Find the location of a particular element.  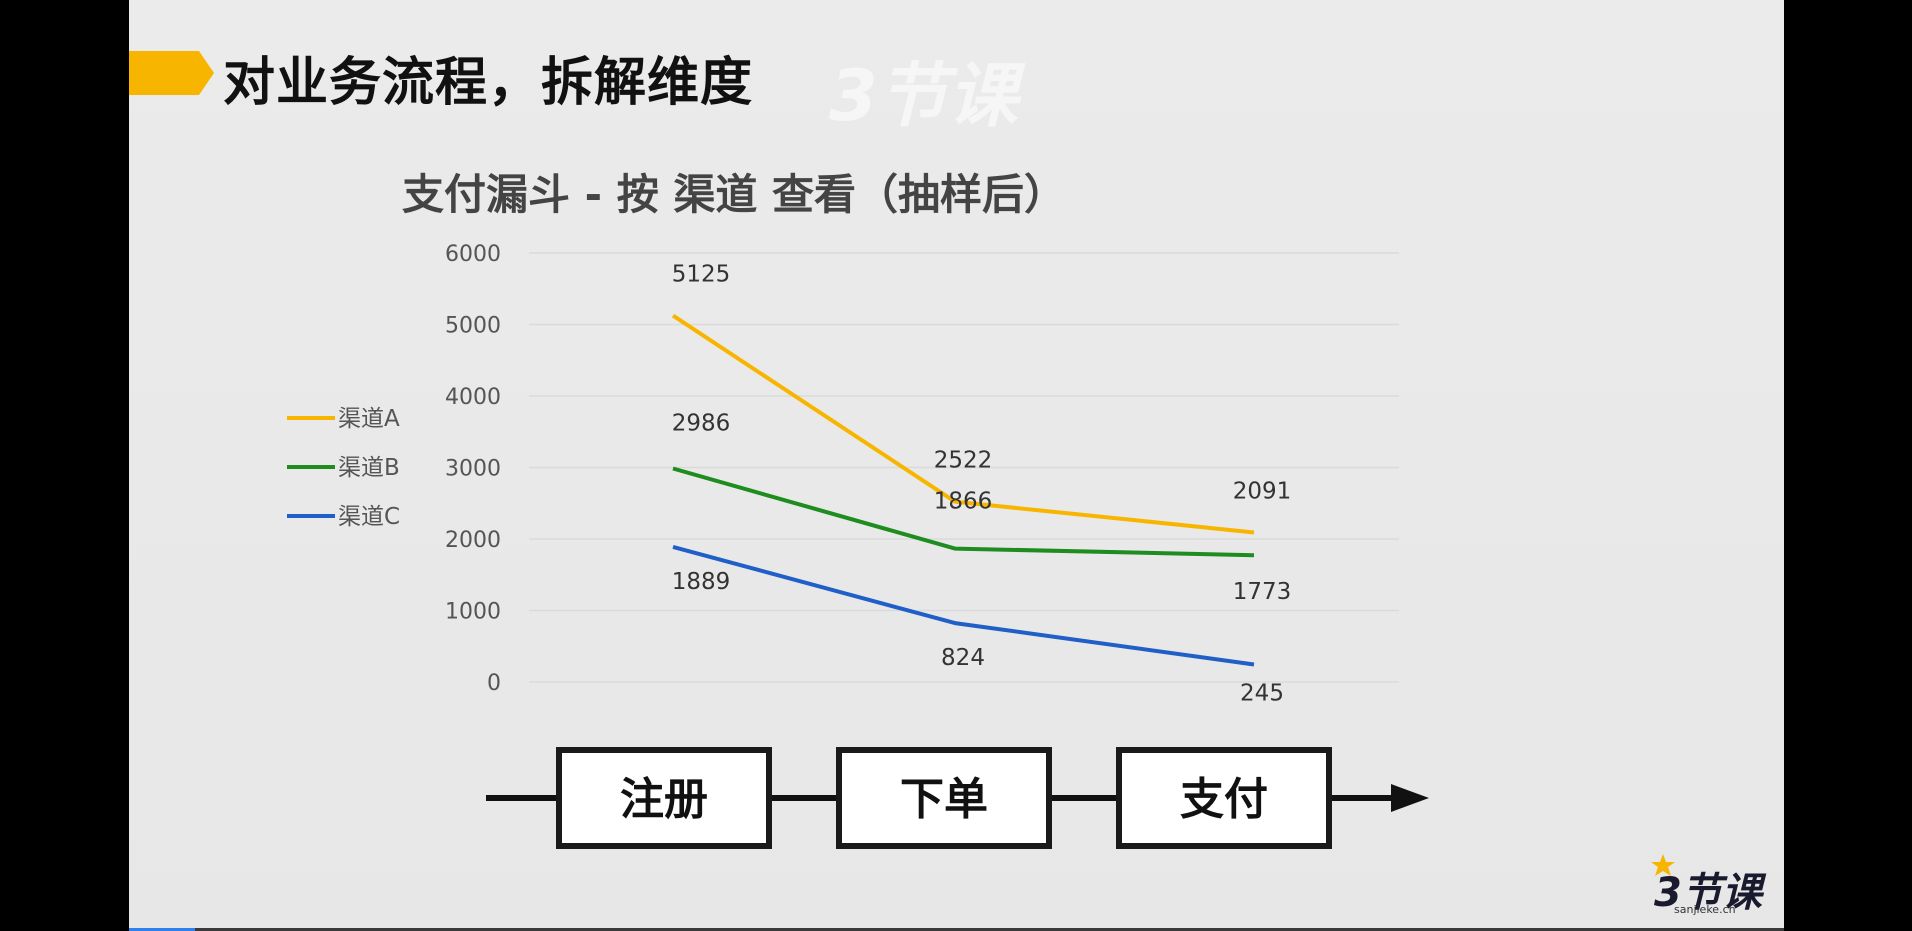

y-axis-ticks: 0 1000 2000 3000 4000 5000 6000 is located at coordinates (473, 469).